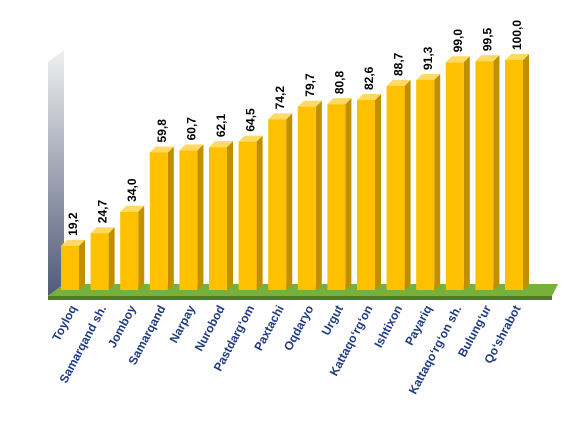 The image size is (573, 441). What do you see at coordinates (388, 326) in the screenshot?
I see `category-label: Ishtixon` at bounding box center [388, 326].